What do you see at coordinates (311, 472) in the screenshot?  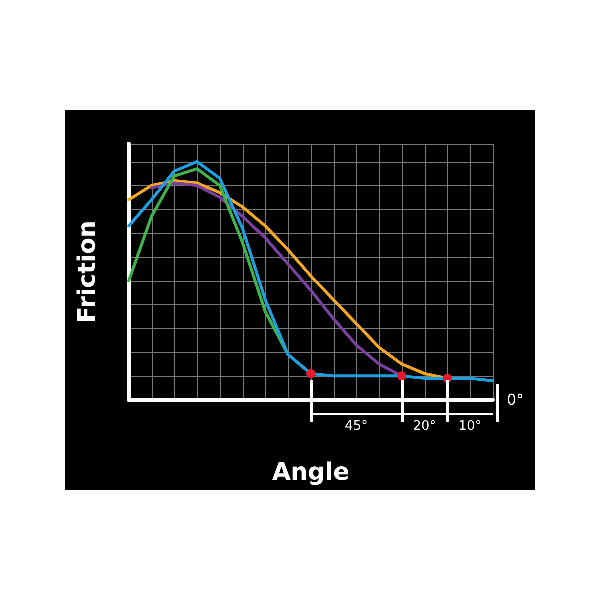 I see `x-axis-title: Angle` at bounding box center [311, 472].